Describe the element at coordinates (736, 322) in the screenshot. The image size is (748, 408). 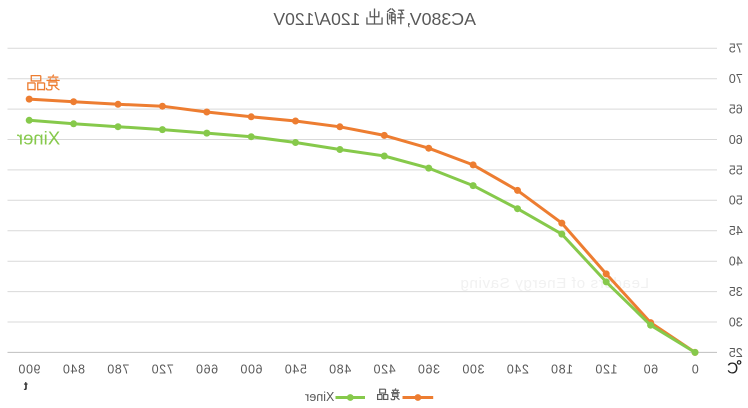
I see `svg-text: 30` at that location.